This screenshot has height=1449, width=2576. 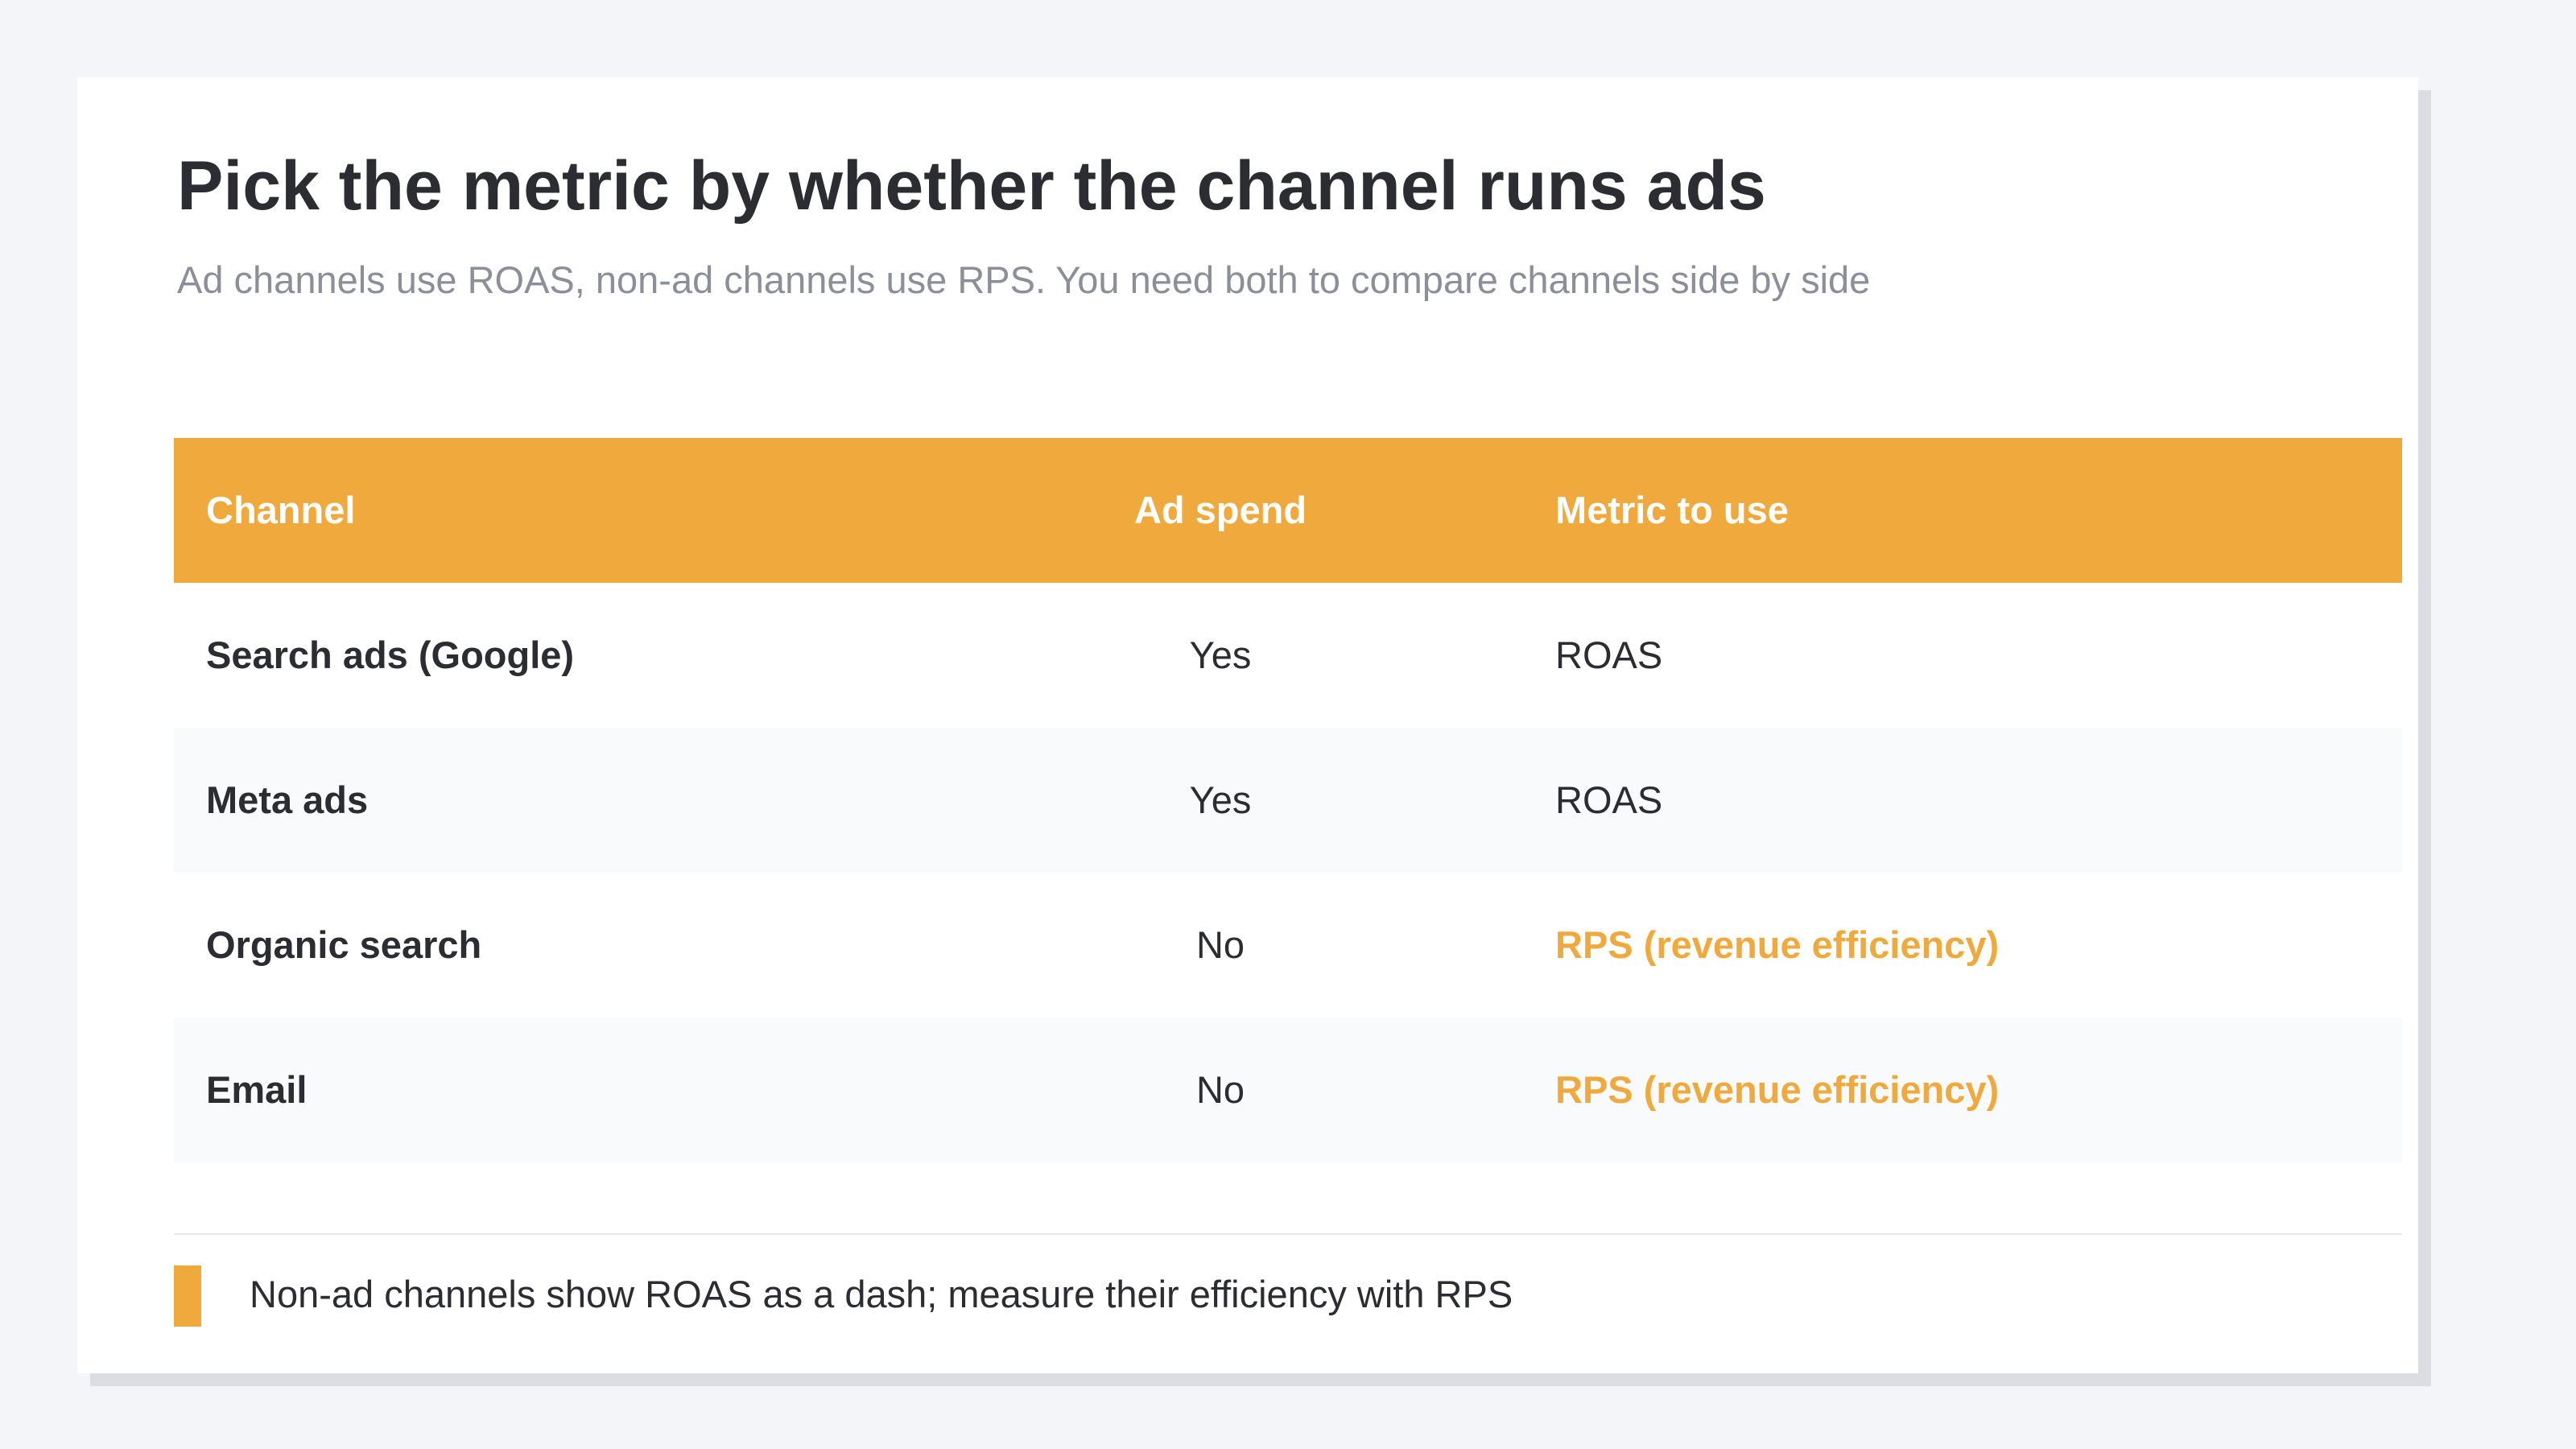 What do you see at coordinates (1288, 1234) in the screenshot?
I see `divider` at bounding box center [1288, 1234].